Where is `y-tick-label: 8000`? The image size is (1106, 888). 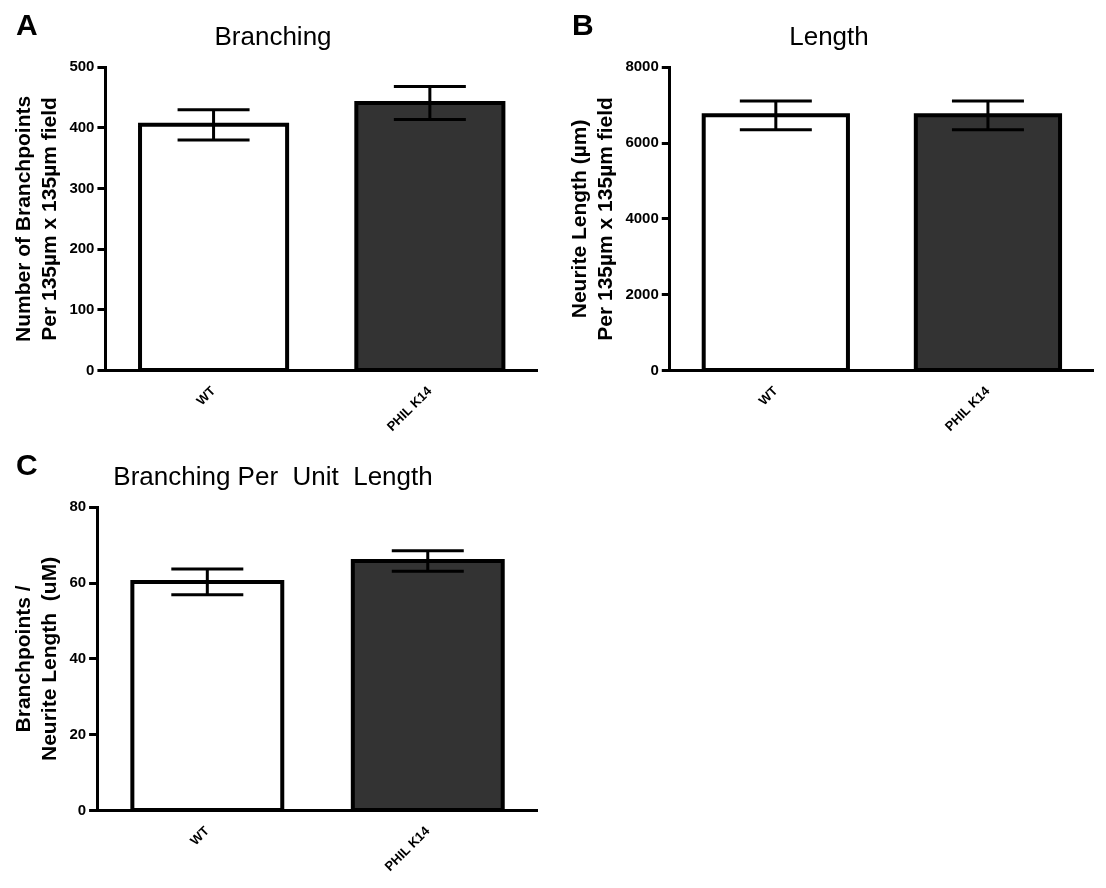
y-tick-label: 8000 is located at coordinates (642, 66).